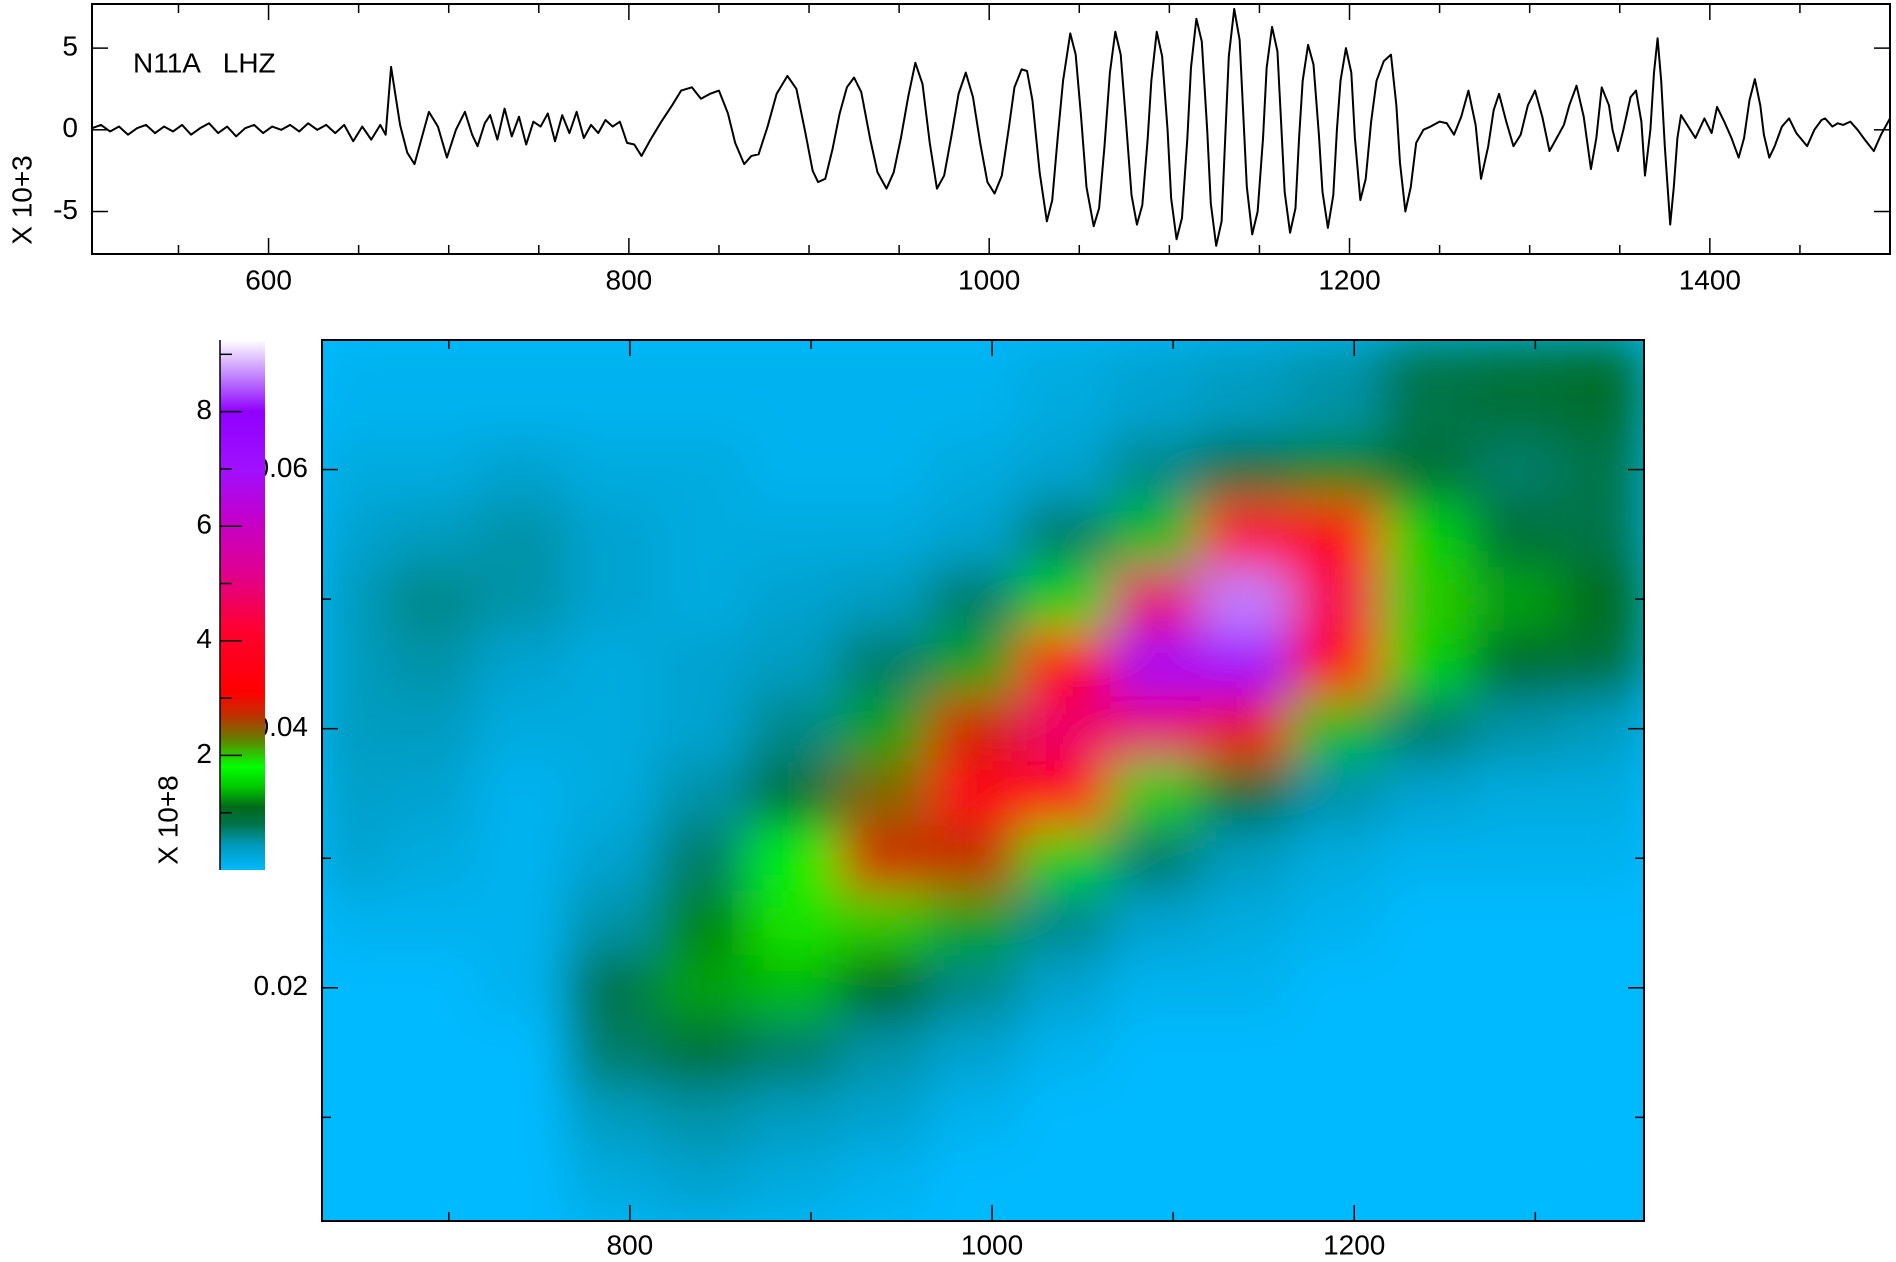  Describe the element at coordinates (70, 127) in the screenshot. I see `y-tick-label: 0` at that location.